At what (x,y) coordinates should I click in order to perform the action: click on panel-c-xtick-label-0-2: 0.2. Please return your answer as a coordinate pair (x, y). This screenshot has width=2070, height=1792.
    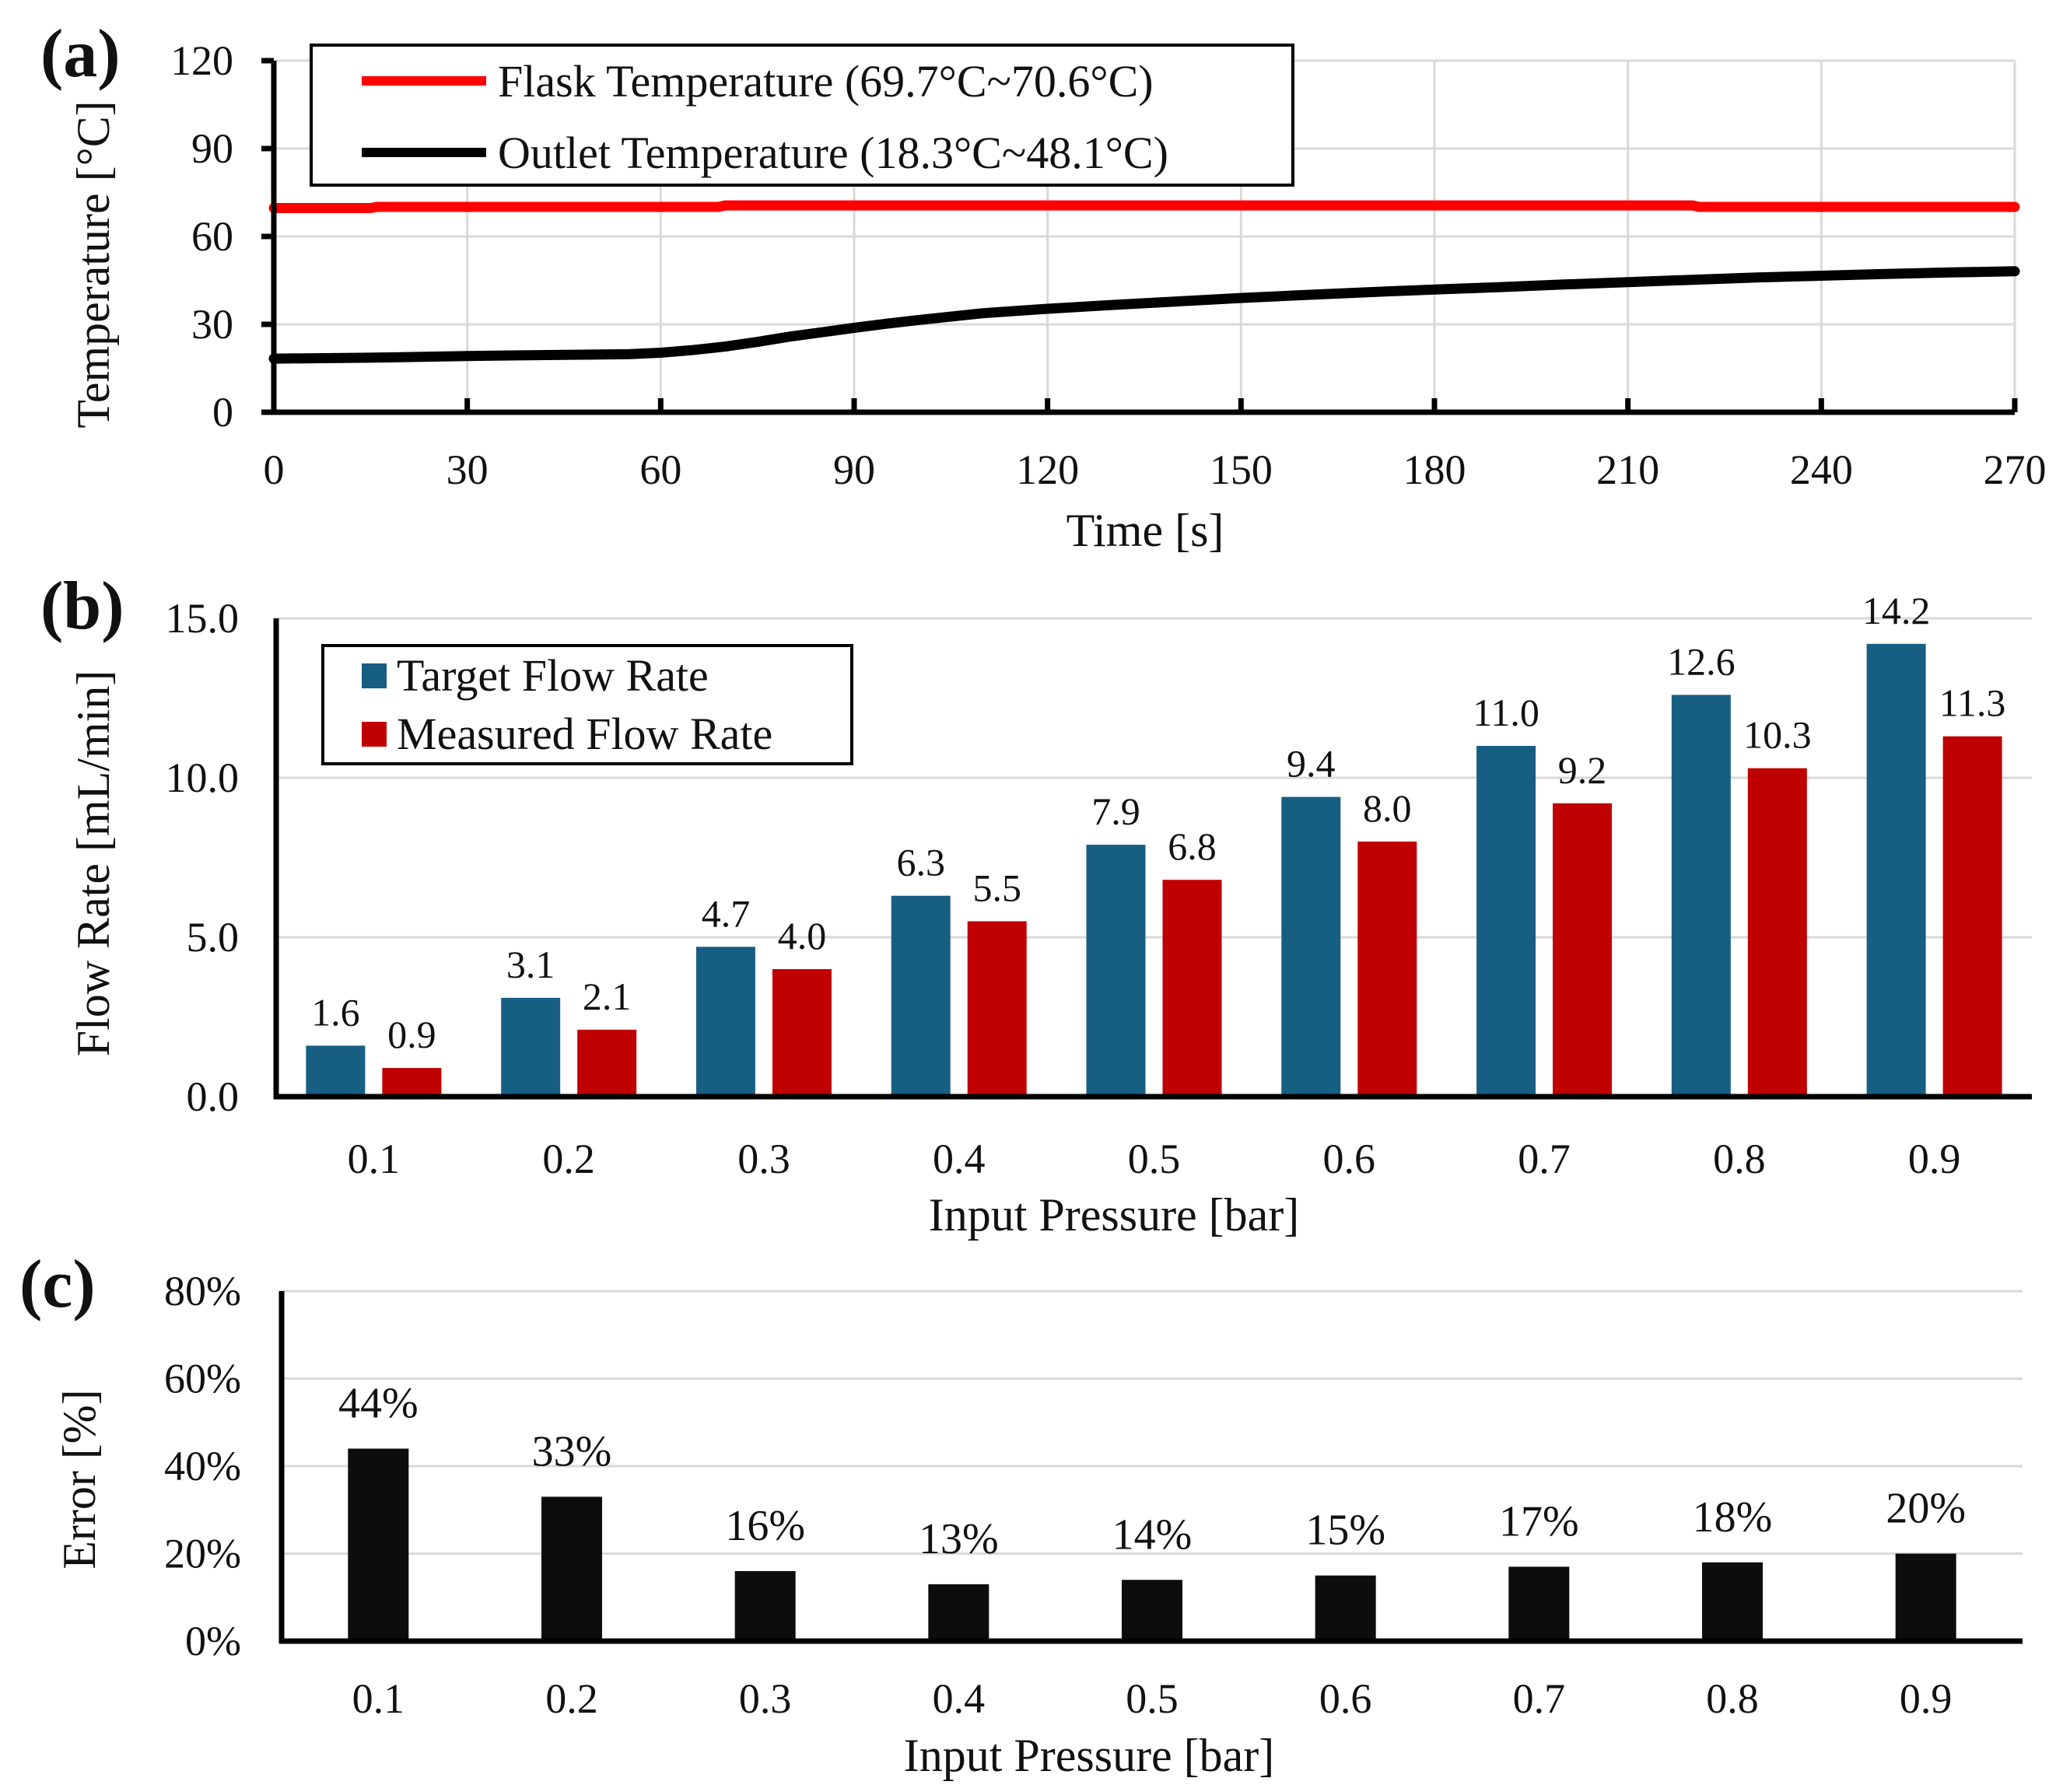
    Looking at the image, I should click on (571, 1698).